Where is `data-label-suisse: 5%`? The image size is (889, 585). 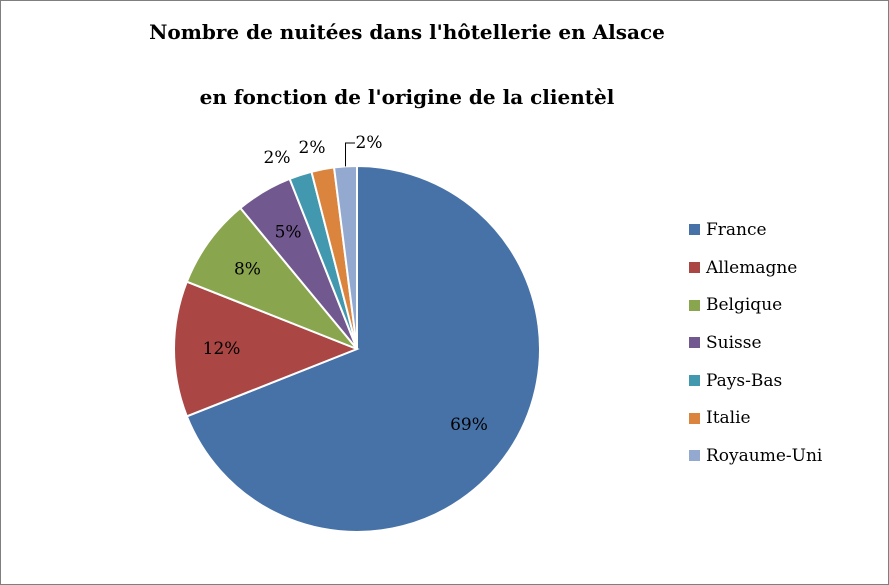 data-label-suisse: 5% is located at coordinates (288, 232).